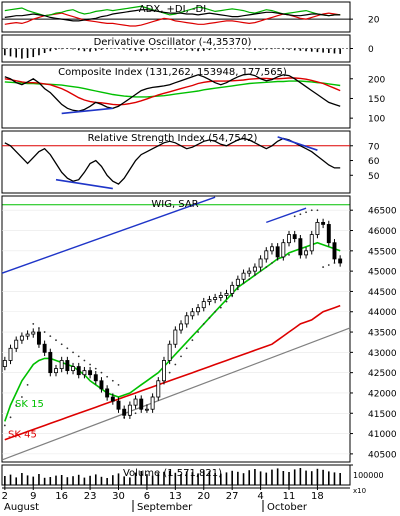 Image resolution: width=400 pixels, height=516 pixels. Describe the element at coordinates (317, 496) in the screenshot. I see `x-tick-label: 18` at that location.